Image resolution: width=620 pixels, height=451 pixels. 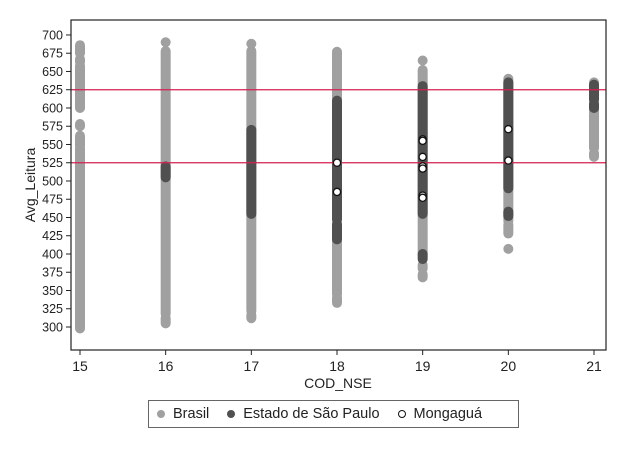 I want to click on y-tick-label: 525, so click(x=52, y=163).